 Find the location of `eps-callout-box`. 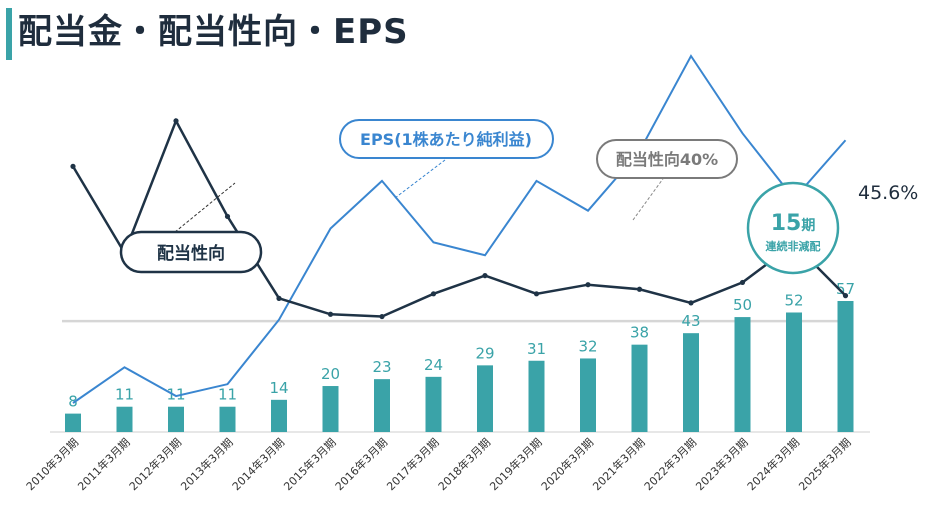

eps-callout-box is located at coordinates (446, 139).